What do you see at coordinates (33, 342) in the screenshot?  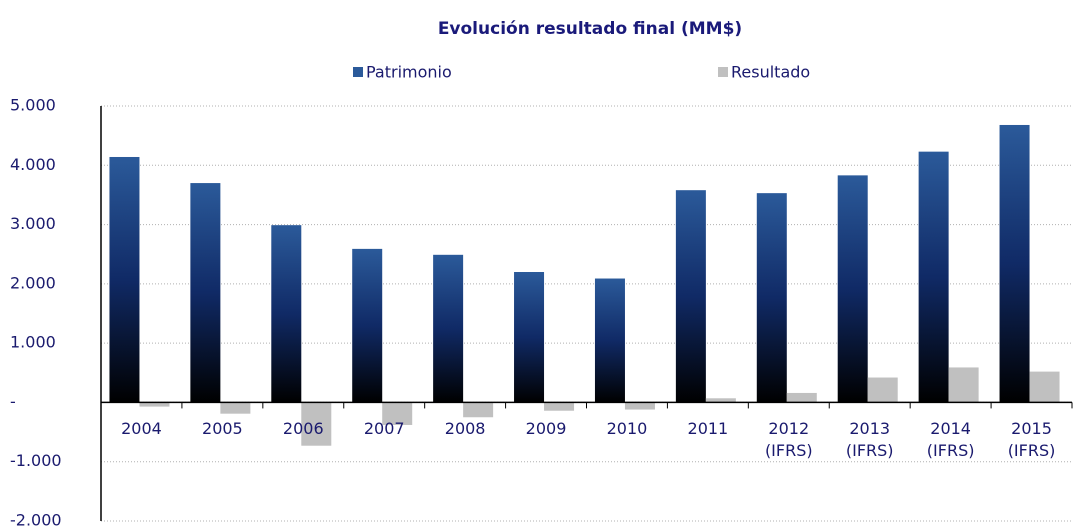 I see `y-tick-label: 1.000` at bounding box center [33, 342].